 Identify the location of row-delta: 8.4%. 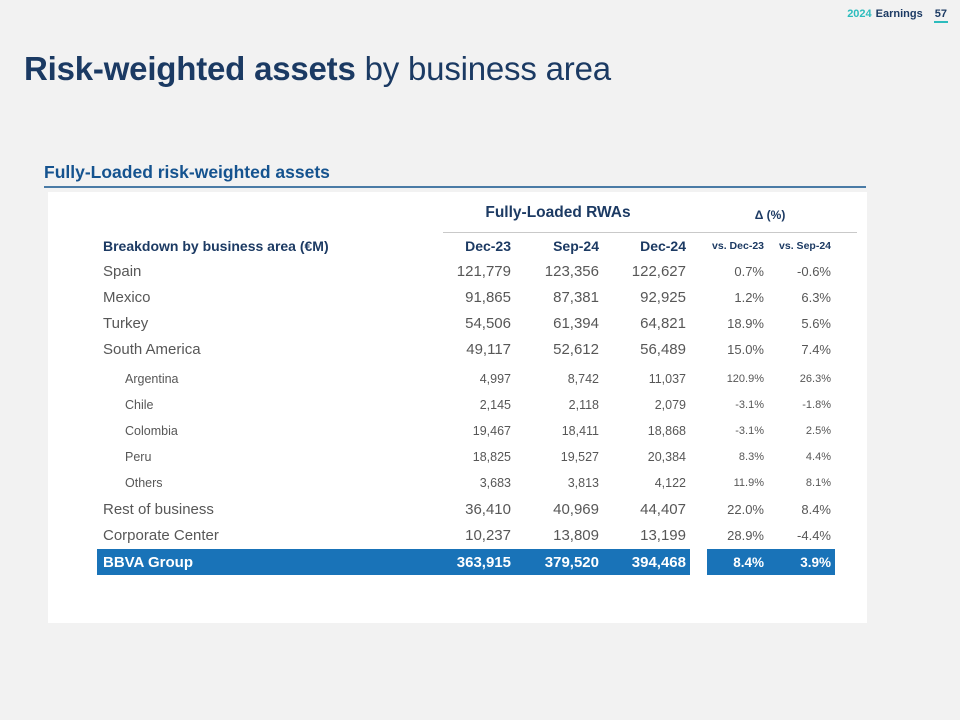
(816, 509).